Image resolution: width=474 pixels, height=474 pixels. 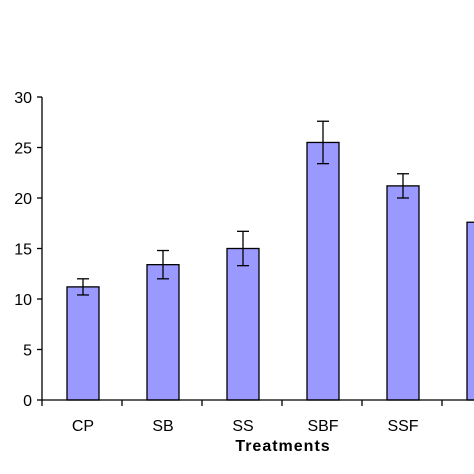 I want to click on error-bar-cp, so click(x=83, y=287).